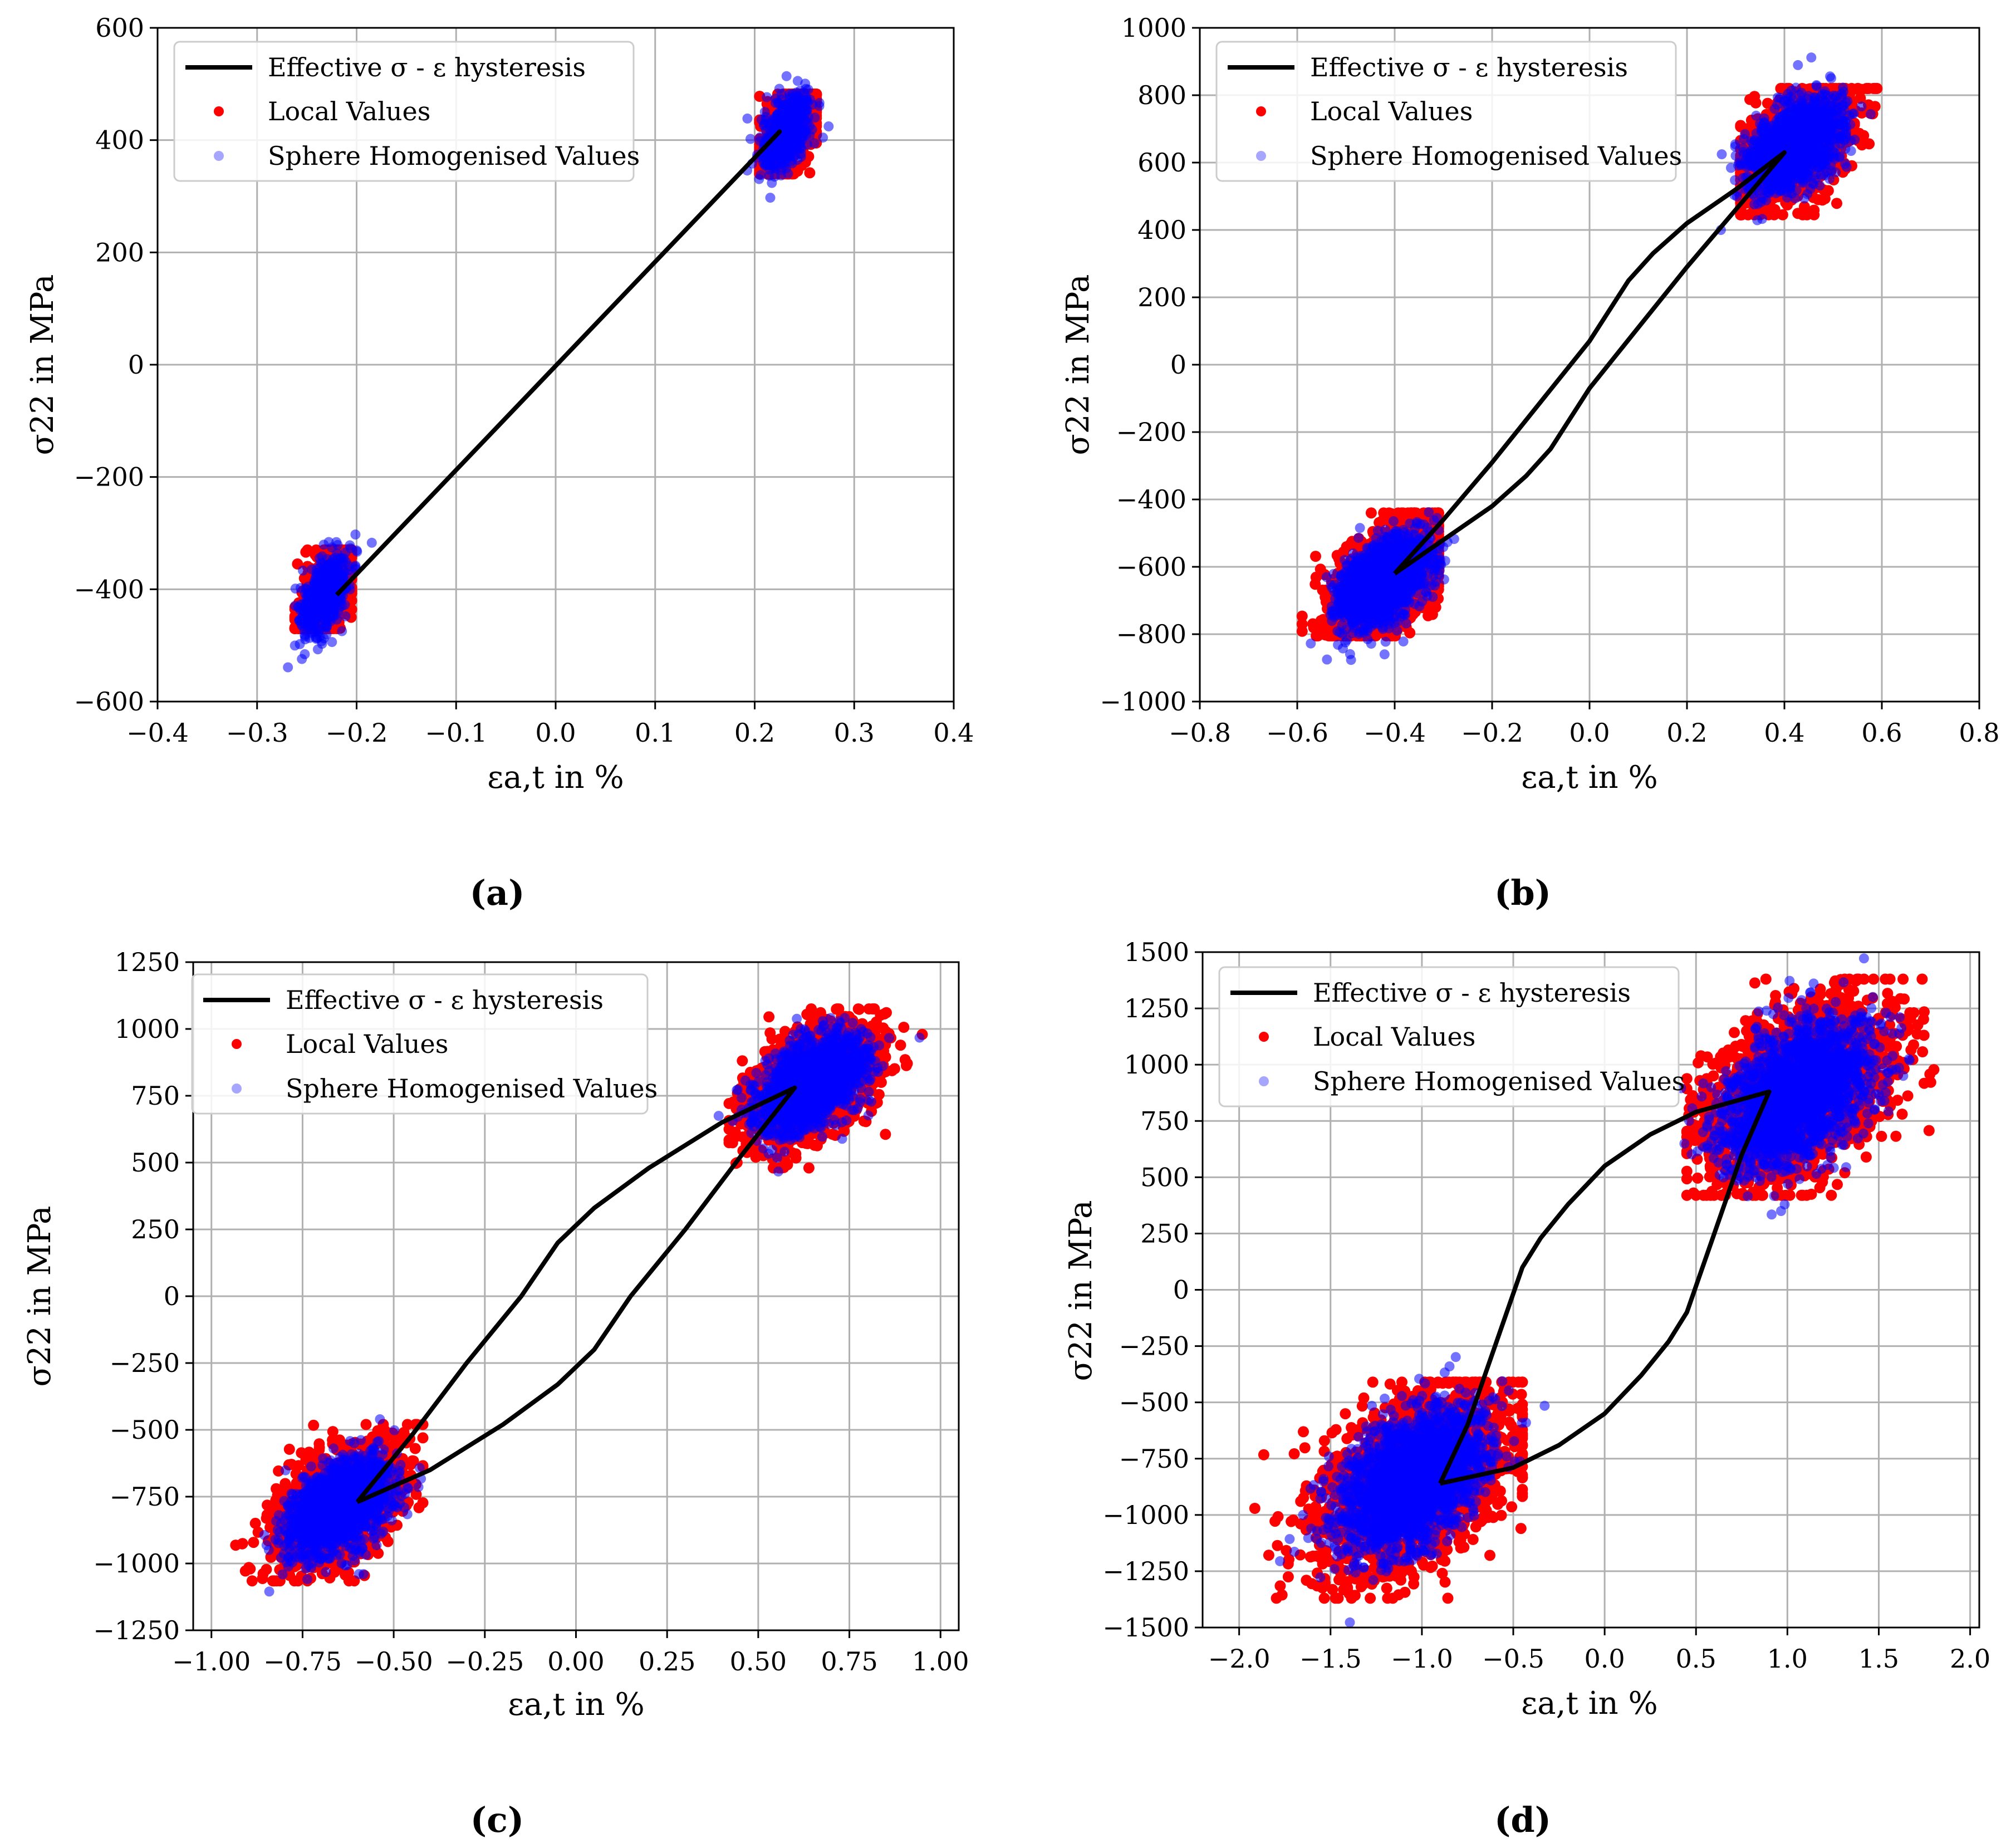 The height and width of the screenshot is (1848, 2006). What do you see at coordinates (953, 733) in the screenshot?
I see `x-tick-label: 0.4` at bounding box center [953, 733].